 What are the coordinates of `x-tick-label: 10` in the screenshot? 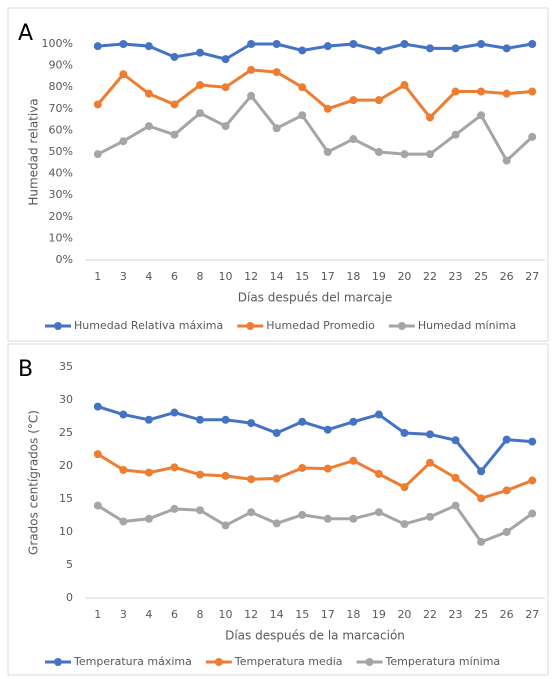 It's located at (226, 276).